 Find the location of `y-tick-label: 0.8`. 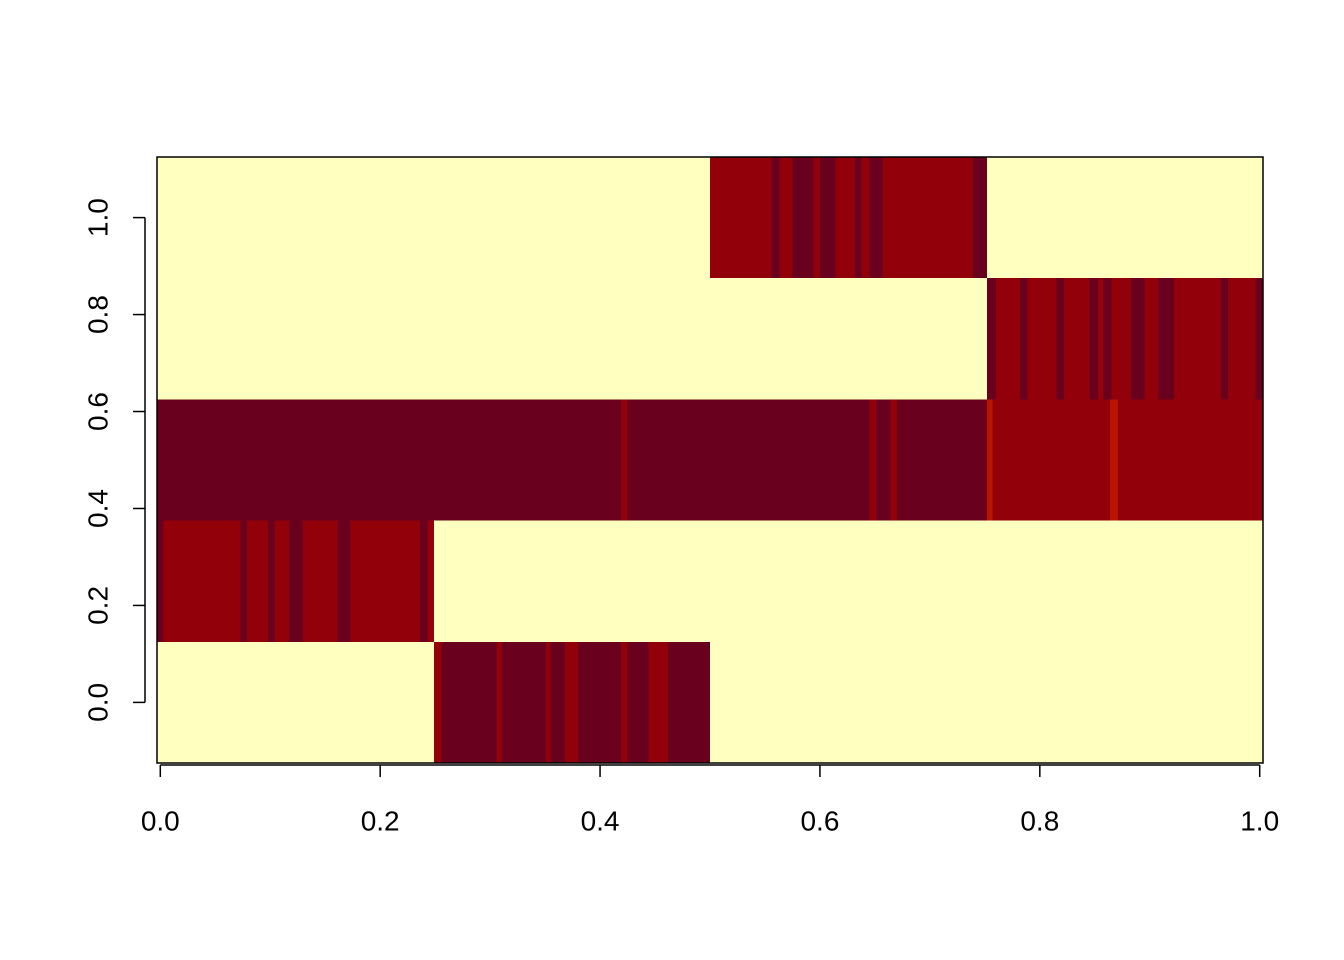

y-tick-label: 0.8 is located at coordinates (97, 314).